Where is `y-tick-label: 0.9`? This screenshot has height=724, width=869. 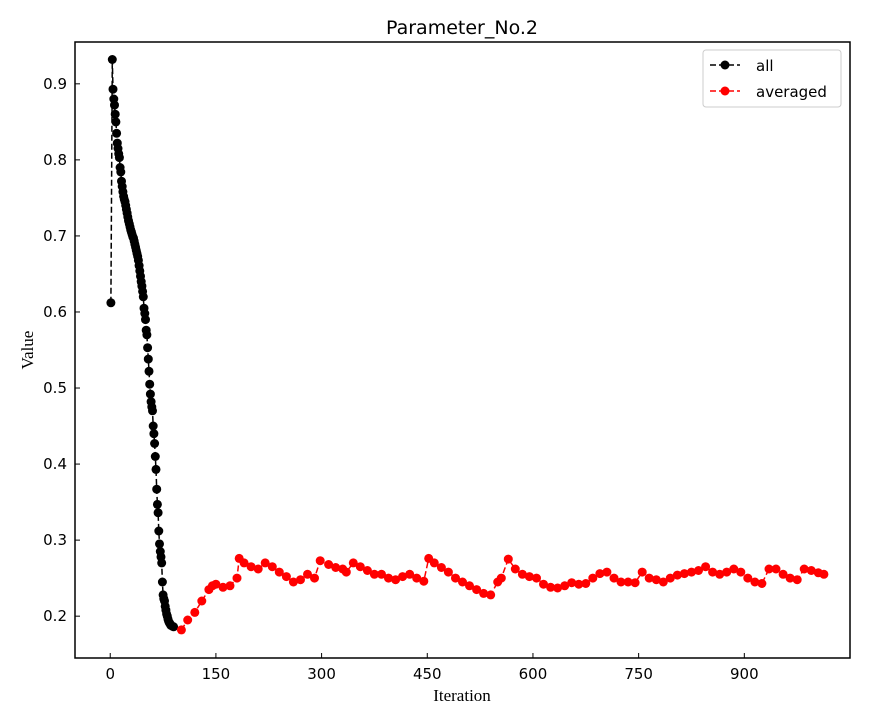 y-tick-label: 0.9 is located at coordinates (55, 84).